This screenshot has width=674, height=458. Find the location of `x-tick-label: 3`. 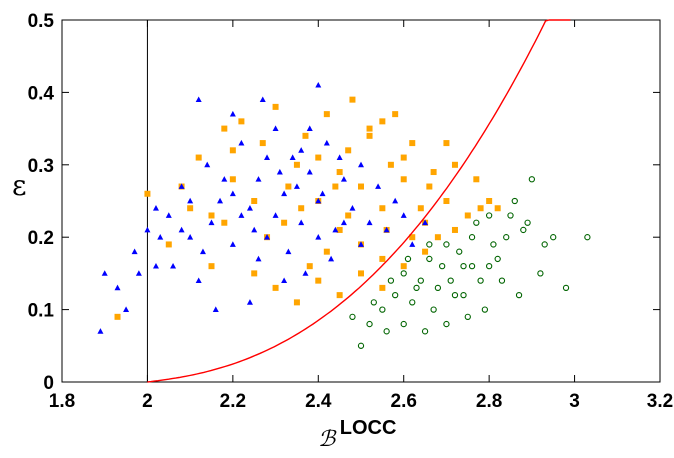

x-tick-label: 3 is located at coordinates (574, 401).